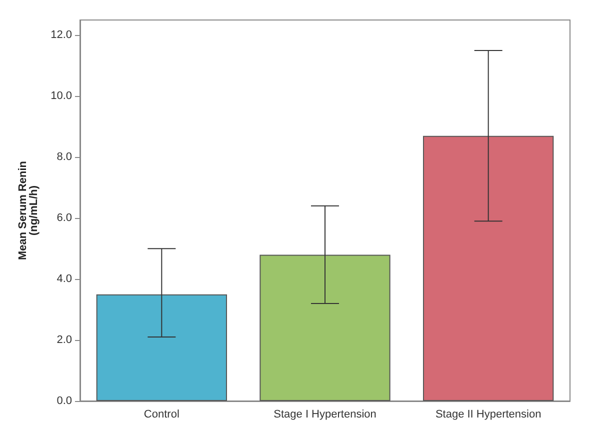  What do you see at coordinates (488, 414) in the screenshot?
I see `x-tick-label: Stage II Hypertension` at bounding box center [488, 414].